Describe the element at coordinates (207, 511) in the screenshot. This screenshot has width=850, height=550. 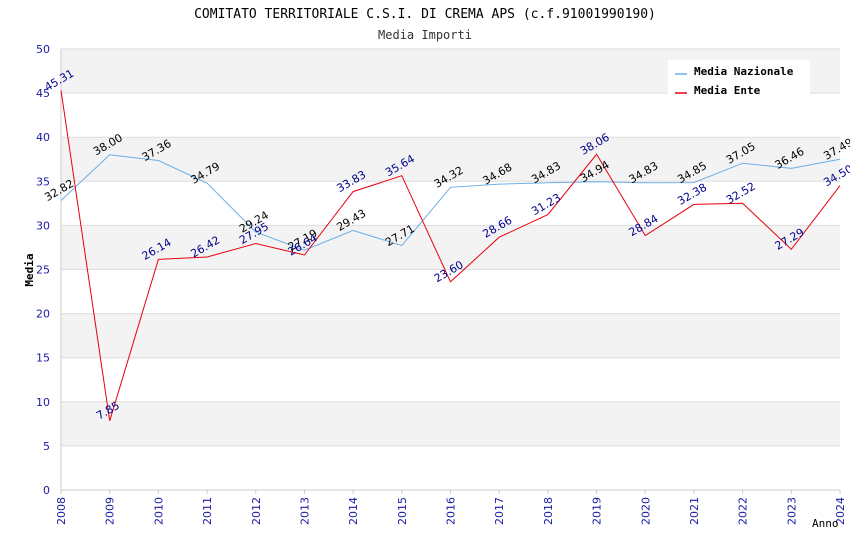
I see `x-tick-label: 2011` at that location.